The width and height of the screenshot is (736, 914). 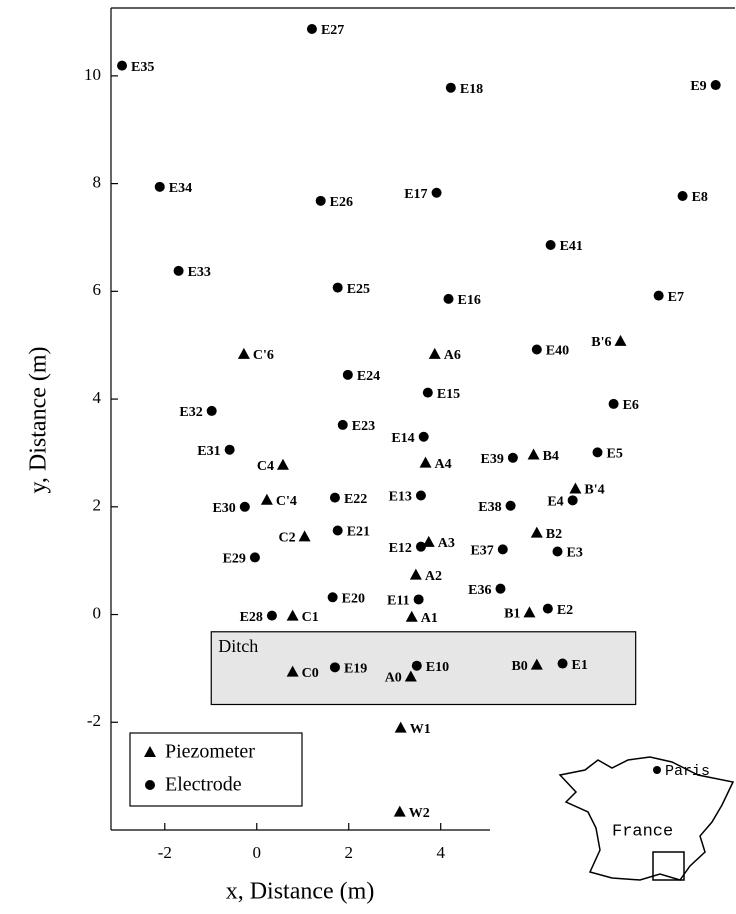 What do you see at coordinates (446, 543) in the screenshot?
I see `point-label: A3` at bounding box center [446, 543].